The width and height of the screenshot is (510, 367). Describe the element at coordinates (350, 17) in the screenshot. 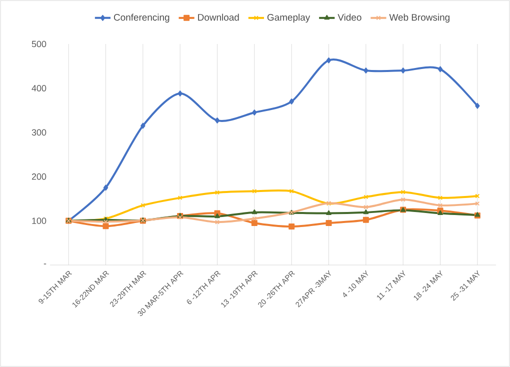

I see `legend-label: Video` at that location.